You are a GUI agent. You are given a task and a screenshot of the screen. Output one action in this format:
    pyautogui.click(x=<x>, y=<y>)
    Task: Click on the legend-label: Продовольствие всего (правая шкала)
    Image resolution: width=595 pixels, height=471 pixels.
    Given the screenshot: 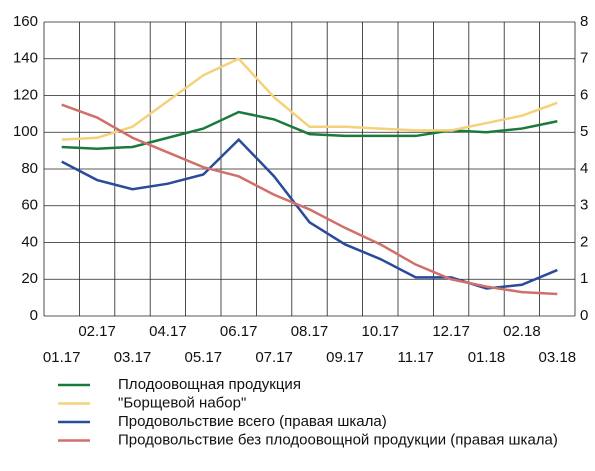 What is the action you would take?
    pyautogui.click(x=252, y=421)
    